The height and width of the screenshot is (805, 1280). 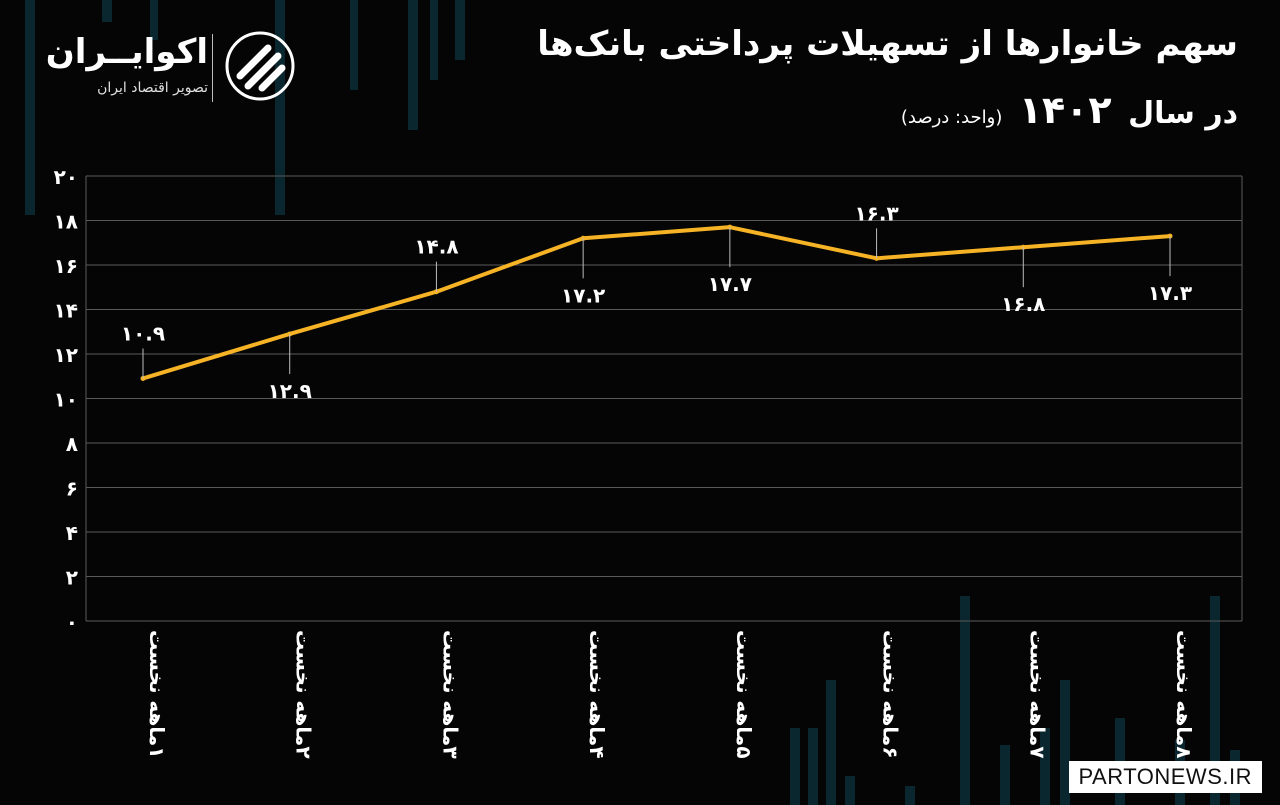 I want to click on y-tick-label: ۲۰, so click(x=66, y=177).